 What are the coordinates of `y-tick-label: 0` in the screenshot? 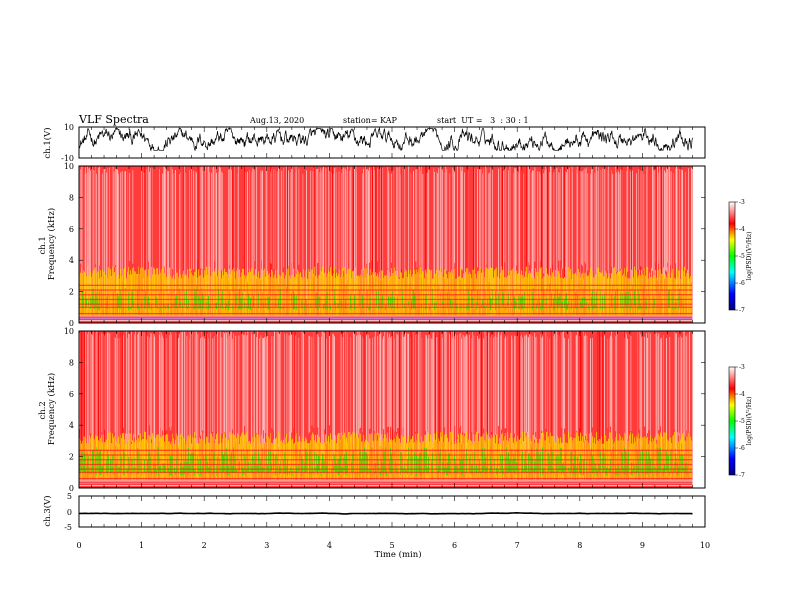 It's located at (71, 488).